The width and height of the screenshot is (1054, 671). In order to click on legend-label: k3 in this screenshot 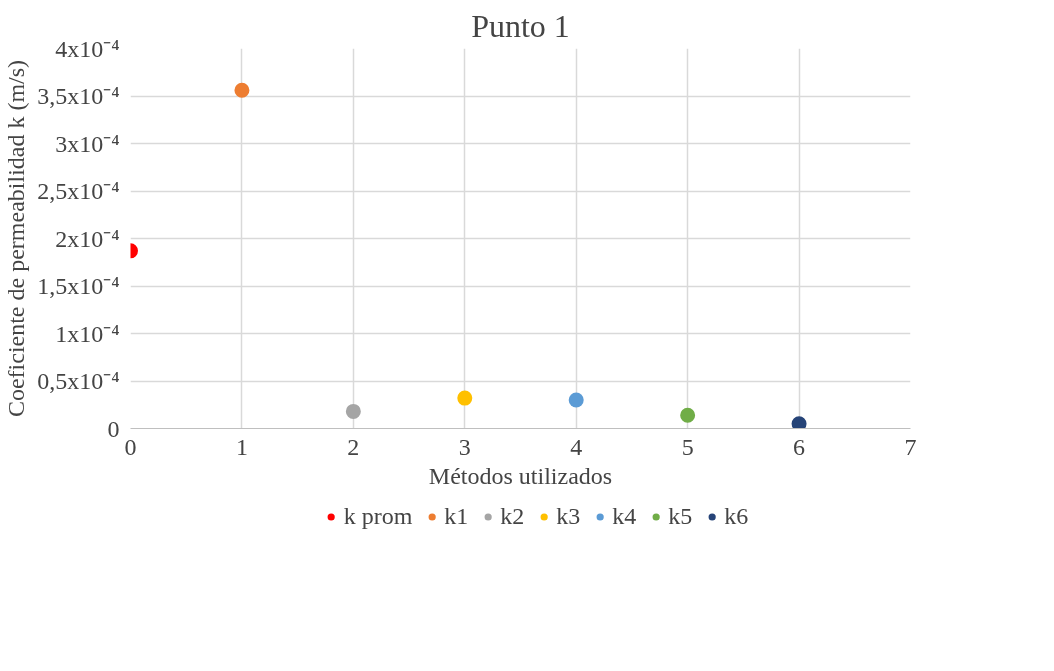, I will do `click(568, 516)`.